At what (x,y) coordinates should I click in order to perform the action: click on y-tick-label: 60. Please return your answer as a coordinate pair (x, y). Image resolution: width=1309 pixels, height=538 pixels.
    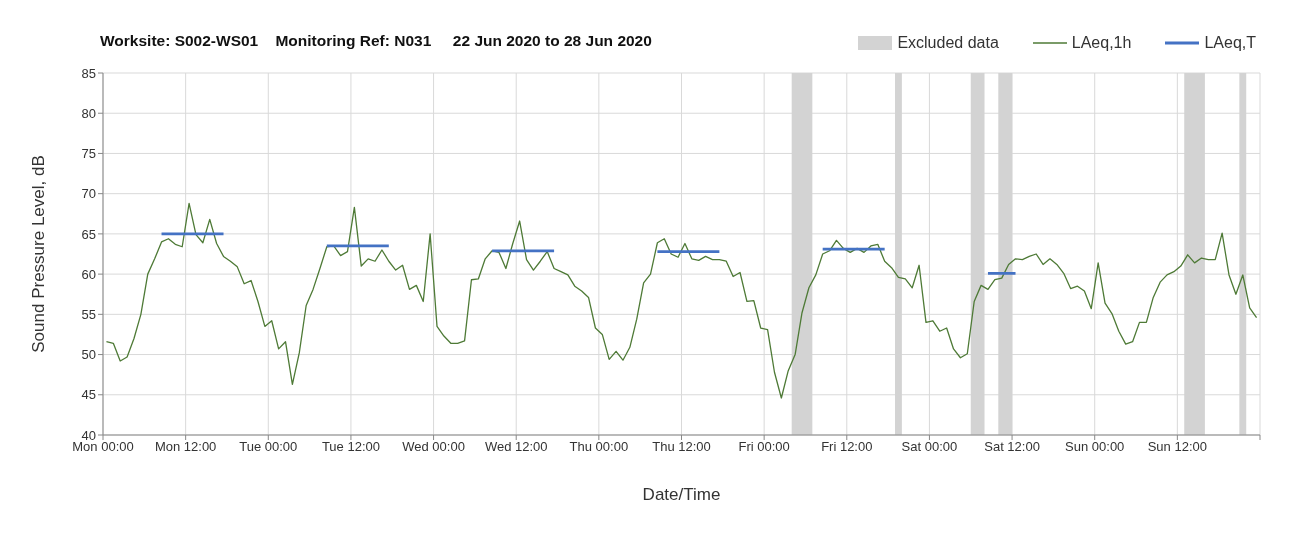
    Looking at the image, I should click on (88, 274).